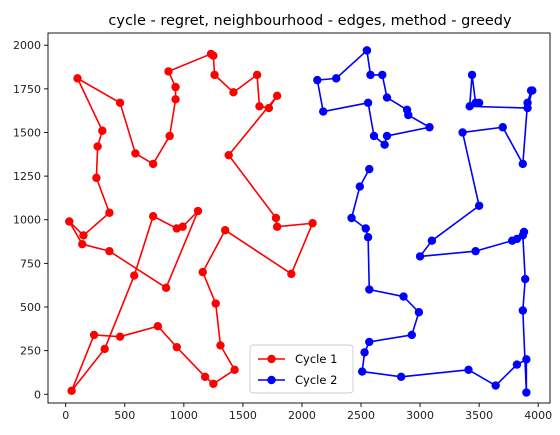 This screenshot has width=560, height=435. What do you see at coordinates (30, 351) in the screenshot?
I see `y-tick-label: 250` at bounding box center [30, 351].